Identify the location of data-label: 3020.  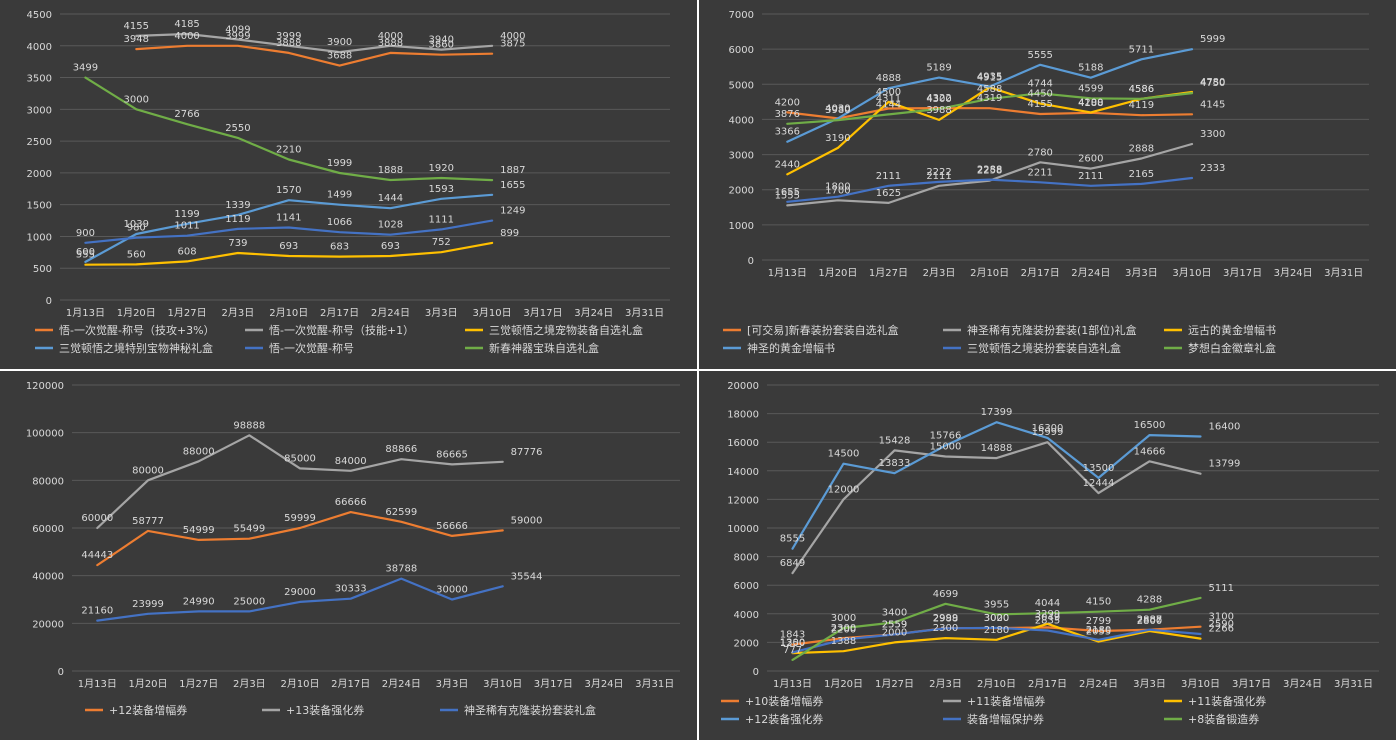
(996, 618).